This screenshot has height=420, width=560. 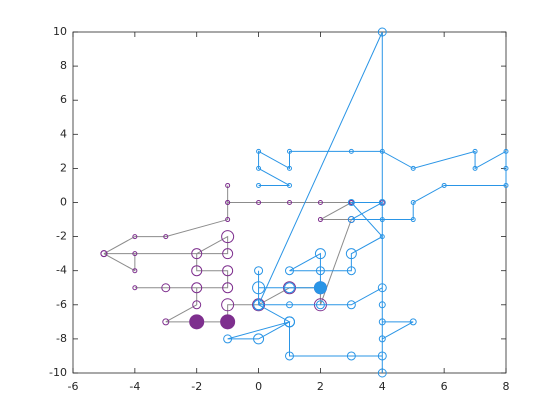 I want to click on y-tick-label: -4, so click(x=61, y=270).